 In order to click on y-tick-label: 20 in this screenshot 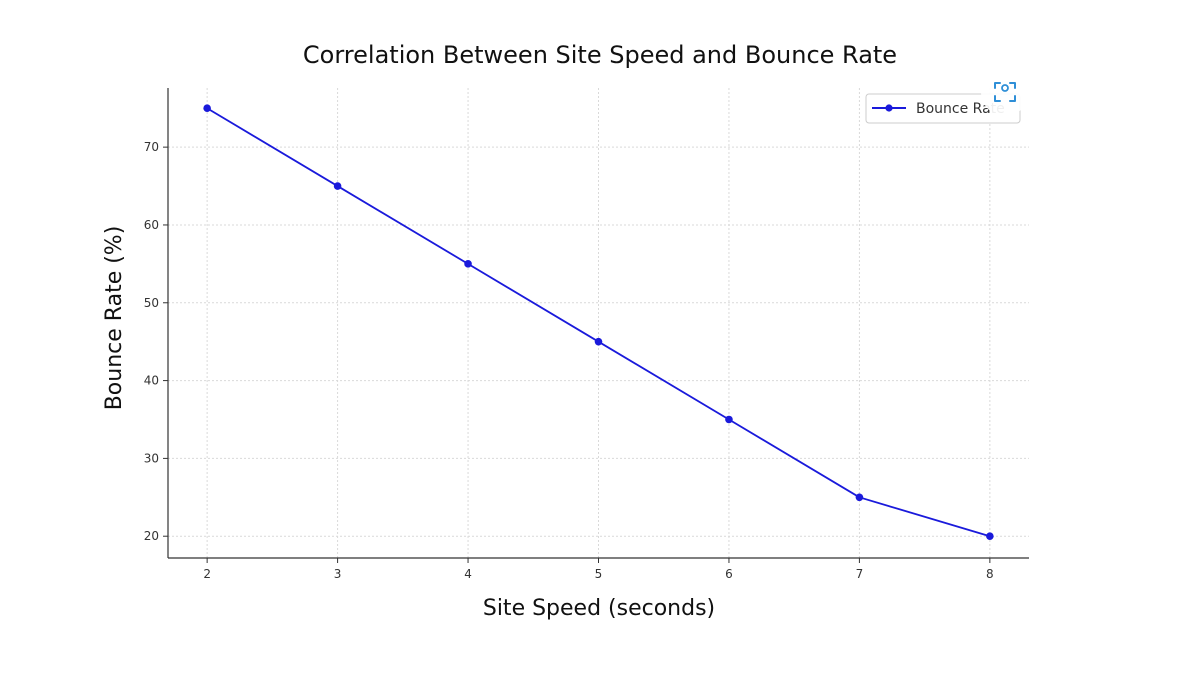, I will do `click(151, 536)`.